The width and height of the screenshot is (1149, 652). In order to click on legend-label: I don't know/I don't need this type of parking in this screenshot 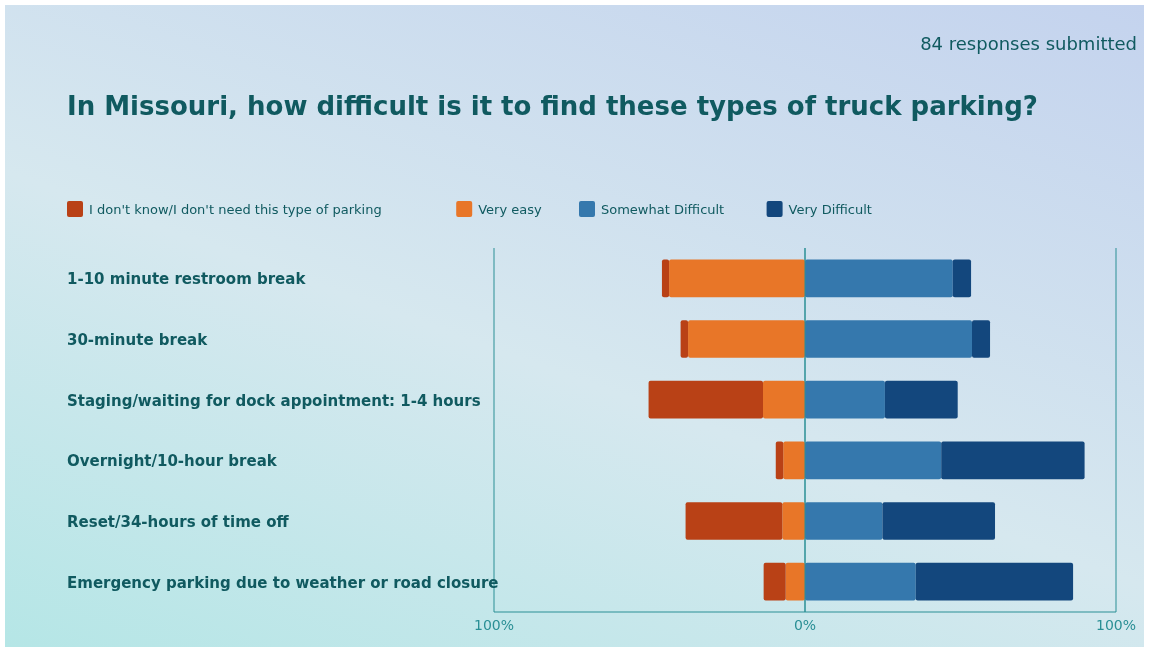, I will do `click(235, 209)`.